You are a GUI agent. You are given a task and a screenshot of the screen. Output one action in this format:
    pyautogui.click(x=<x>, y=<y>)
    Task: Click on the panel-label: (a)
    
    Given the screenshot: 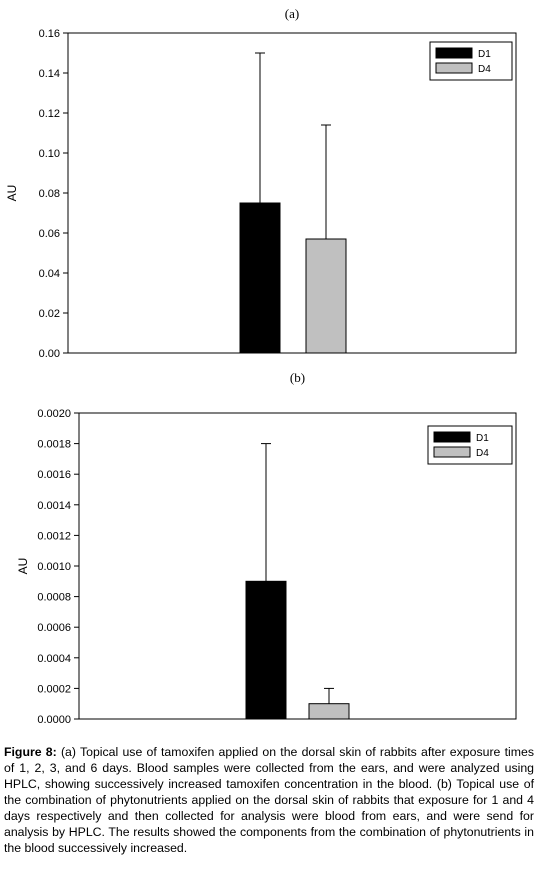 What is the action you would take?
    pyautogui.click(x=292, y=13)
    